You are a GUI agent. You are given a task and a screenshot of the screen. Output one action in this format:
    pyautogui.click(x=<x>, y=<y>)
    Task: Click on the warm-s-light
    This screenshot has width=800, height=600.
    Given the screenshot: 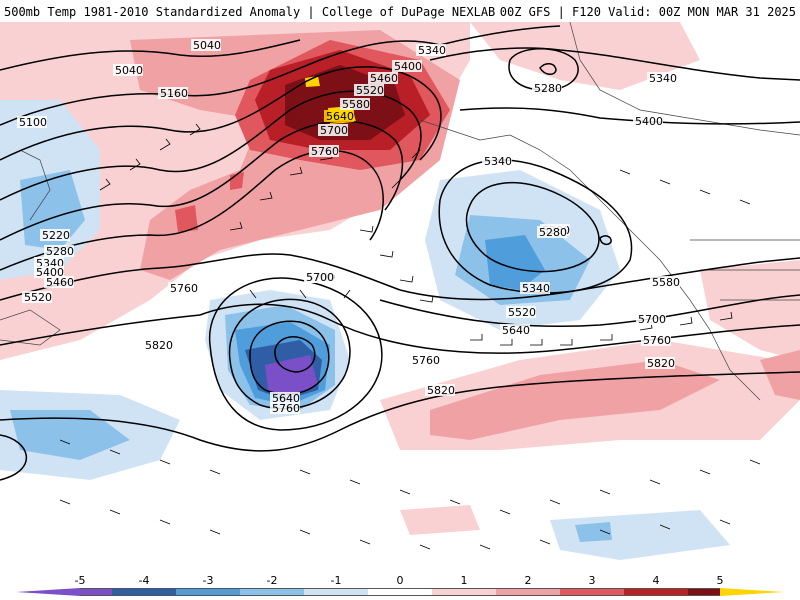 What is the action you would take?
    pyautogui.click(x=440, y=520)
    